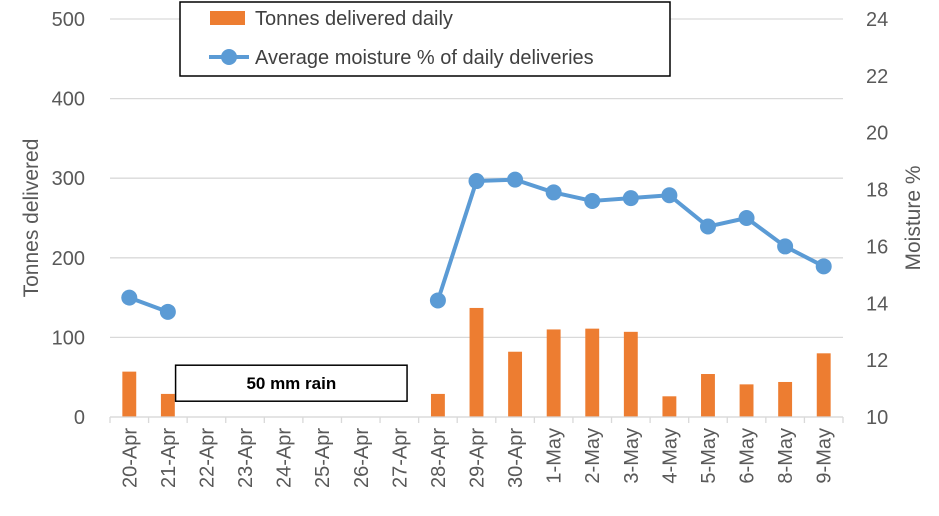  Describe the element at coordinates (130, 458) in the screenshot. I see `x-tick-label: 20-Apr` at that location.